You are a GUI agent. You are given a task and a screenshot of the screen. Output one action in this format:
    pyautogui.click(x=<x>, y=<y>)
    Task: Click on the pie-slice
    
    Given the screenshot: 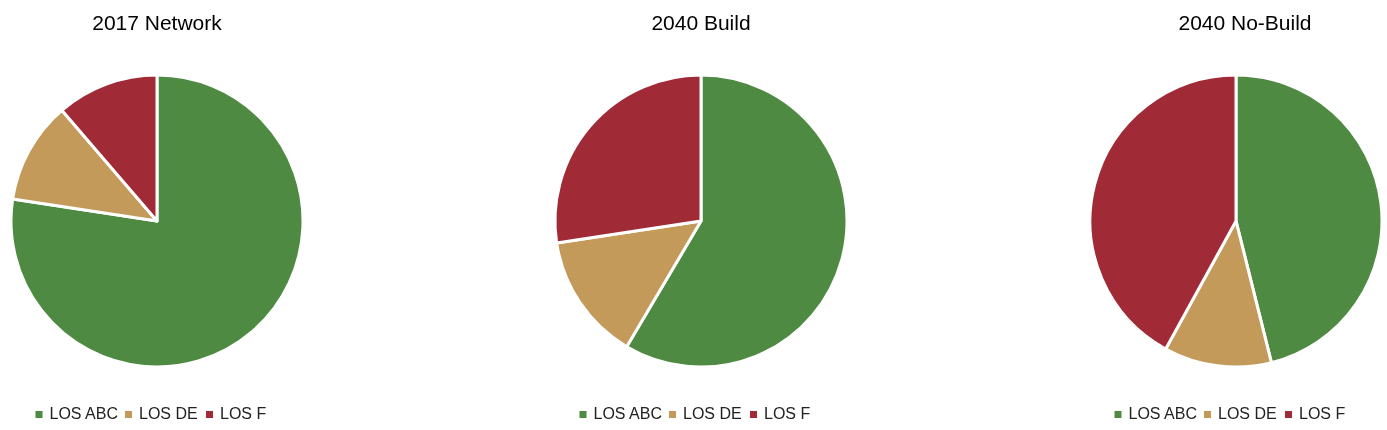 What is the action you would take?
    pyautogui.click(x=157, y=221)
    